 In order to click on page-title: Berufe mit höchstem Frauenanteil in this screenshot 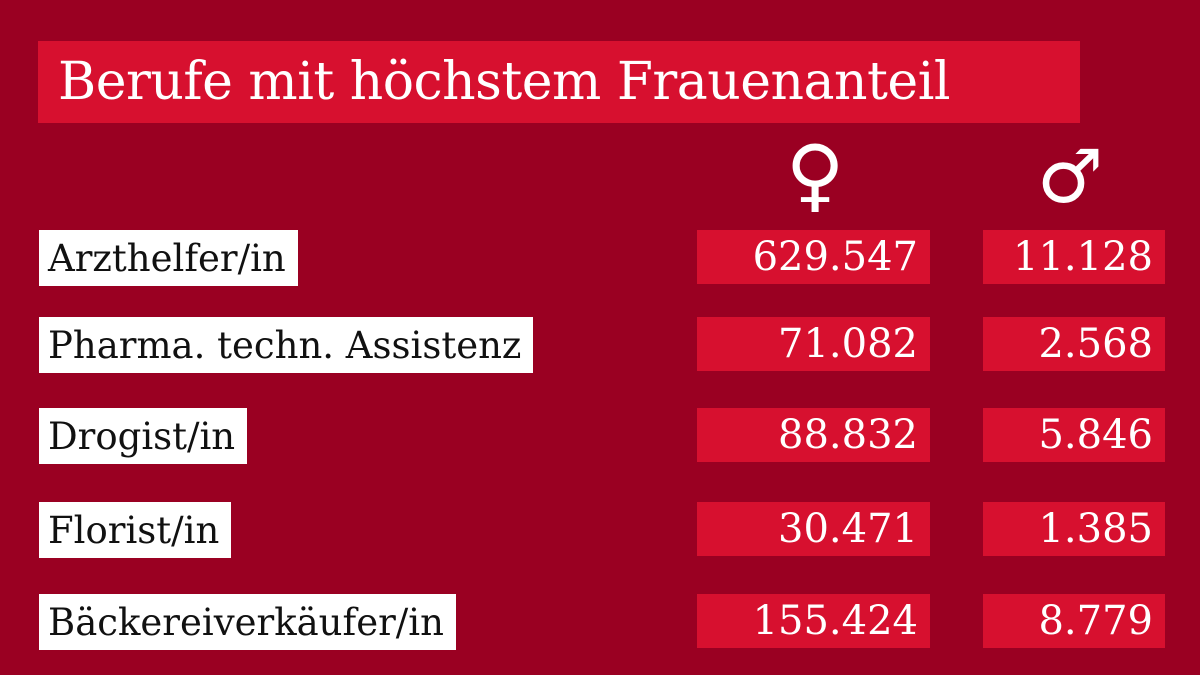, I will do `click(504, 82)`.